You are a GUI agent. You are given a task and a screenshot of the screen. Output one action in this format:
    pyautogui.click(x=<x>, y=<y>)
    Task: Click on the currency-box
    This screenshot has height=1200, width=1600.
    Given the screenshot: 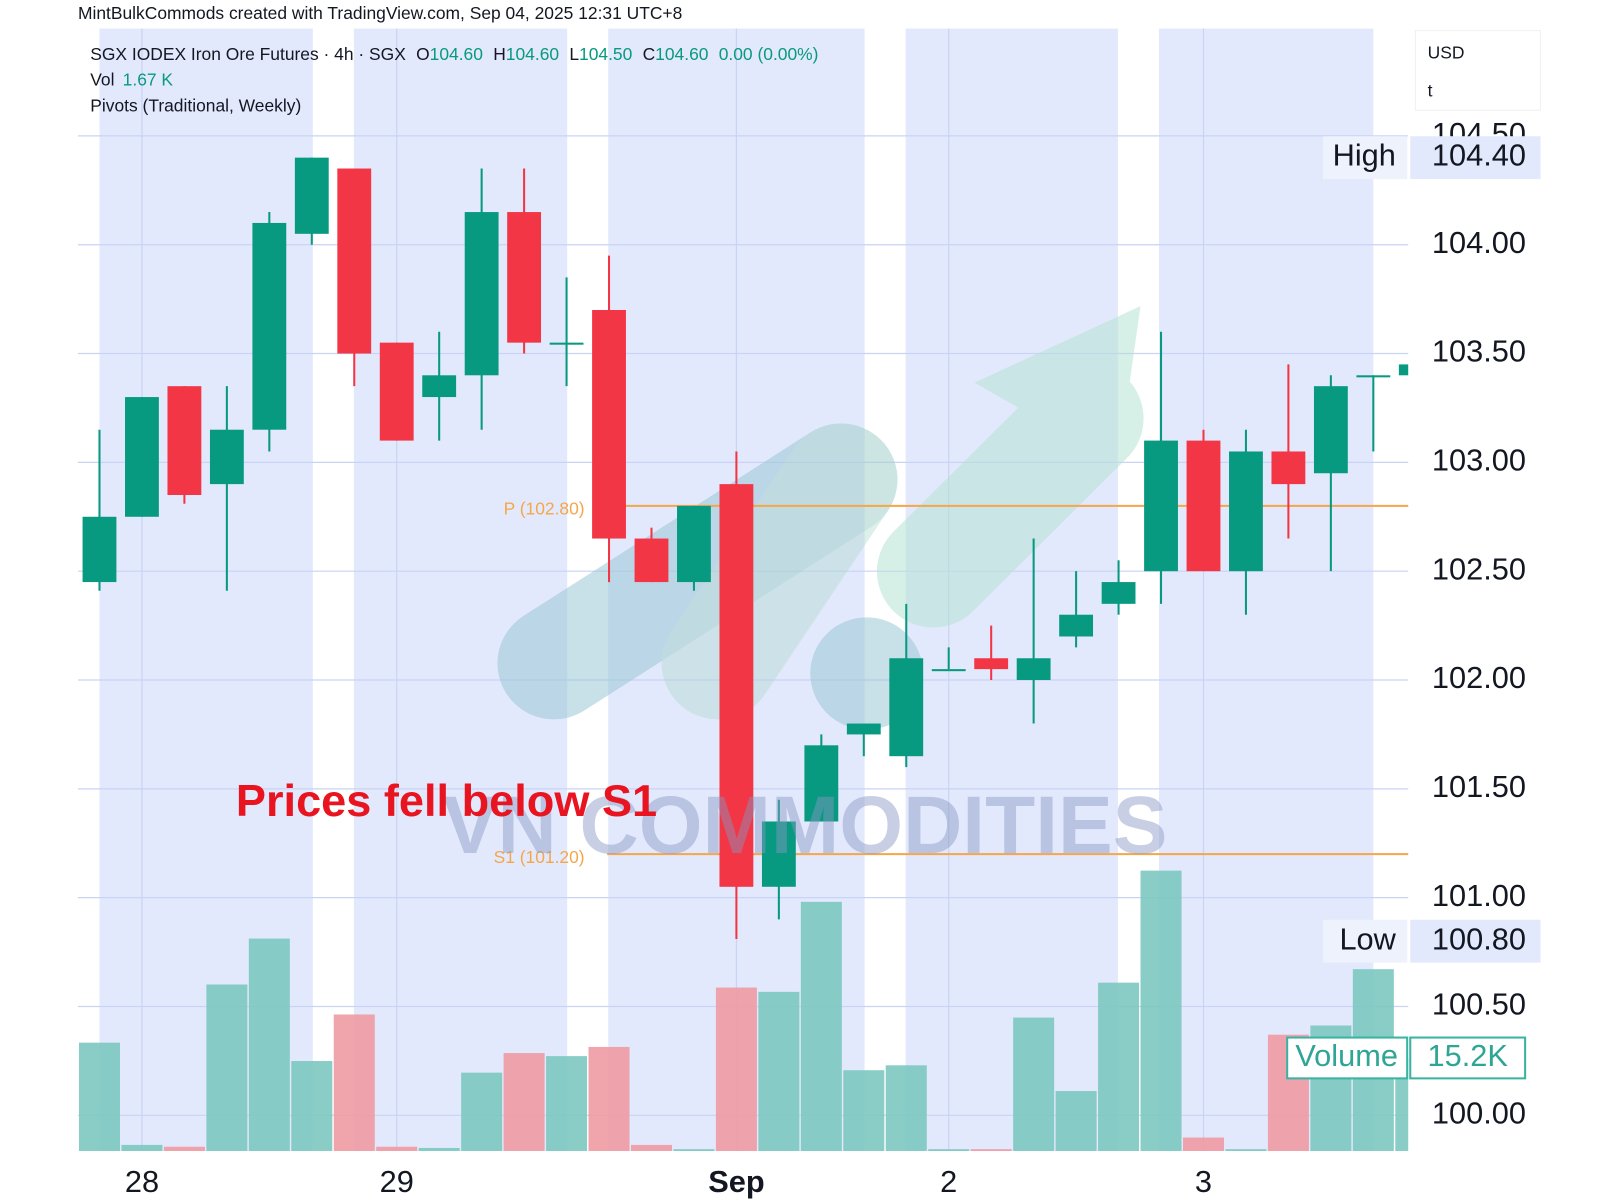 What is the action you would take?
    pyautogui.click(x=1478, y=70)
    